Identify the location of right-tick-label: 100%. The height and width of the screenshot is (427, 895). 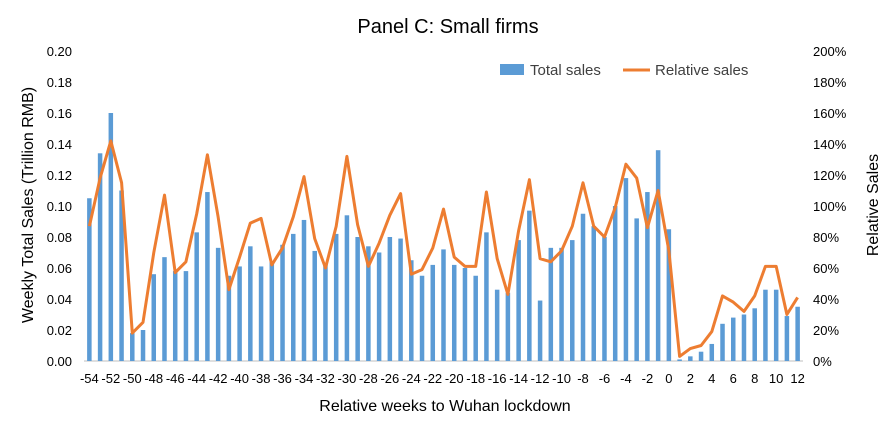
(830, 206).